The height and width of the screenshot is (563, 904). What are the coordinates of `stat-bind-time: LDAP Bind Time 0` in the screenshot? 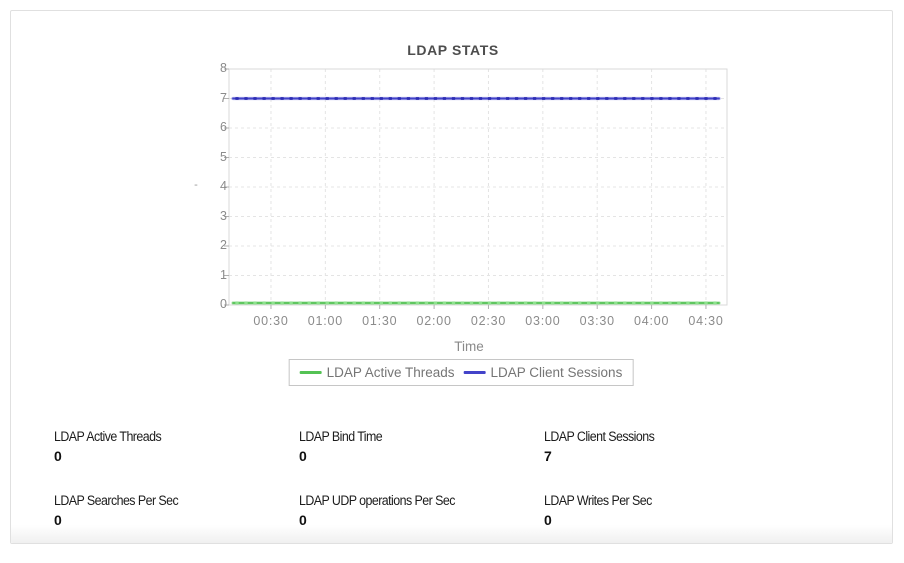 It's located at (421, 446).